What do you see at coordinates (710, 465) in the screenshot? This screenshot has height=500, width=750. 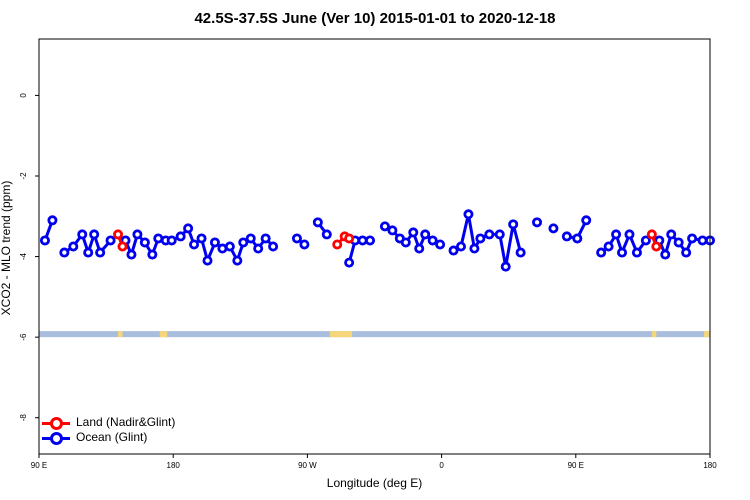 I see `x-tick-label: 180` at bounding box center [710, 465].